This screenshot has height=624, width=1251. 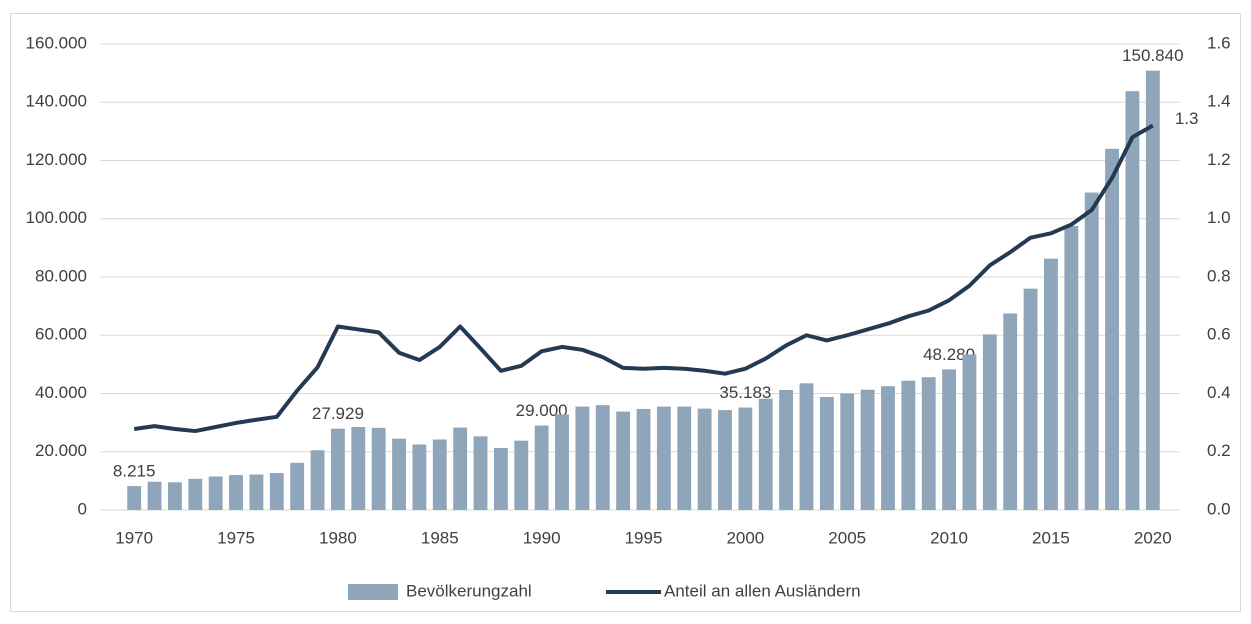 I want to click on x-tick-label: 2015, so click(x=1051, y=537).